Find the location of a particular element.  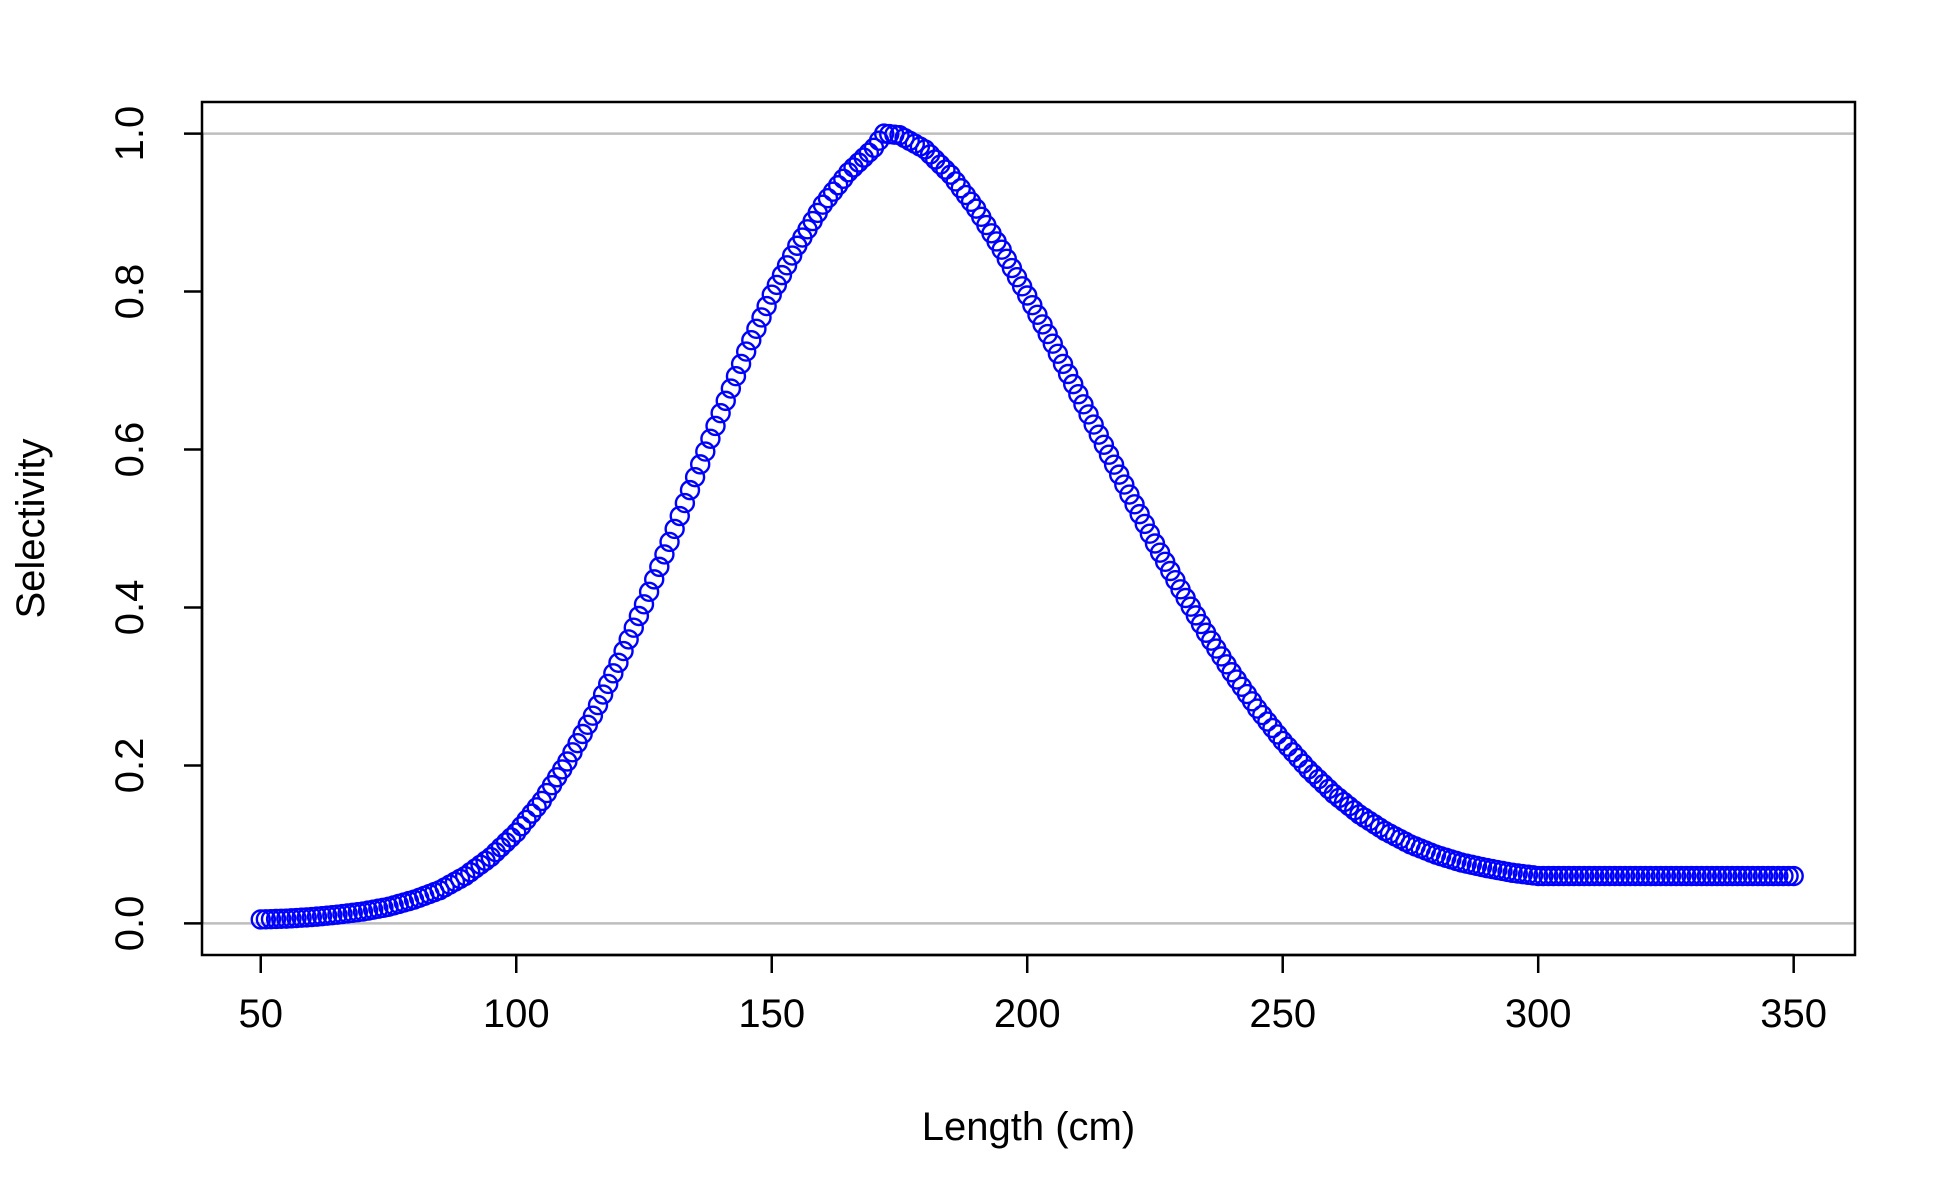

y-axis: 0.0 0.2 0.4 0.6 0.8 1.0 is located at coordinates (156, 529).